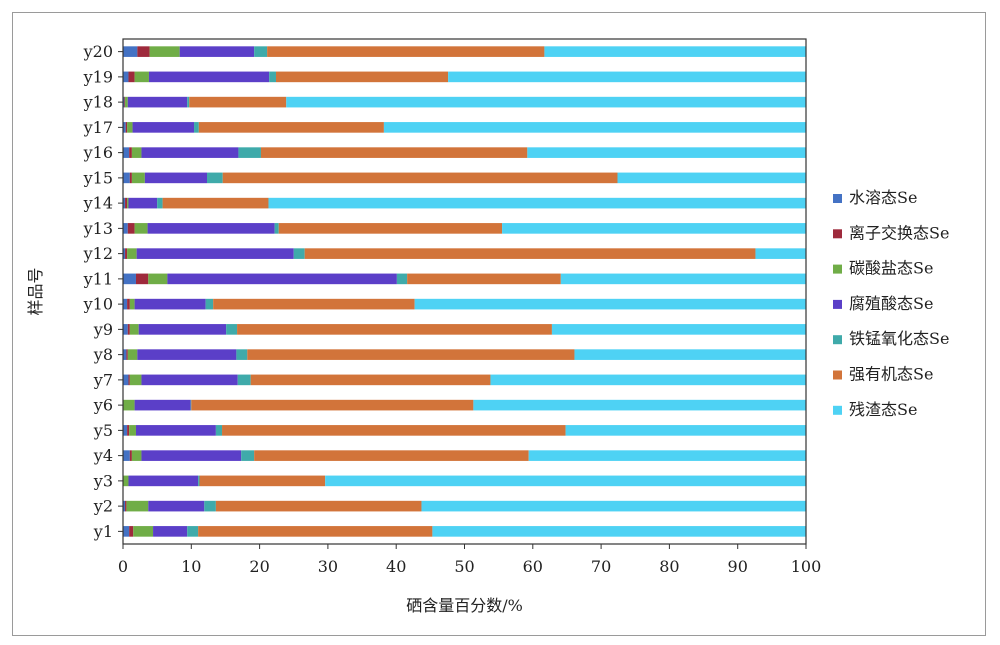 This screenshot has height=645, width=1000. What do you see at coordinates (130, 51) in the screenshot?
I see `bar-segment-y20-s1` at bounding box center [130, 51].